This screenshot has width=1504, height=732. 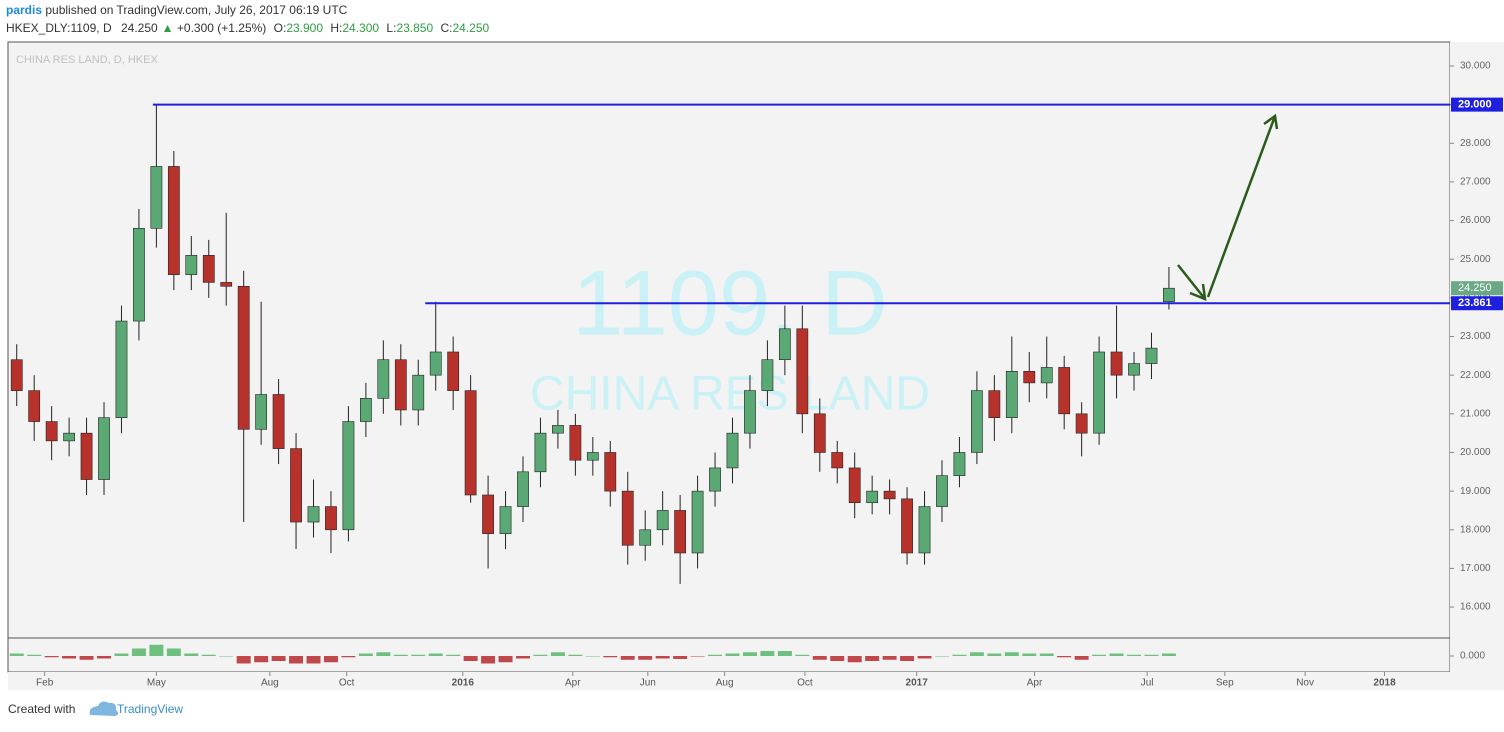 I want to click on x-tick-label: May, so click(x=156, y=683).